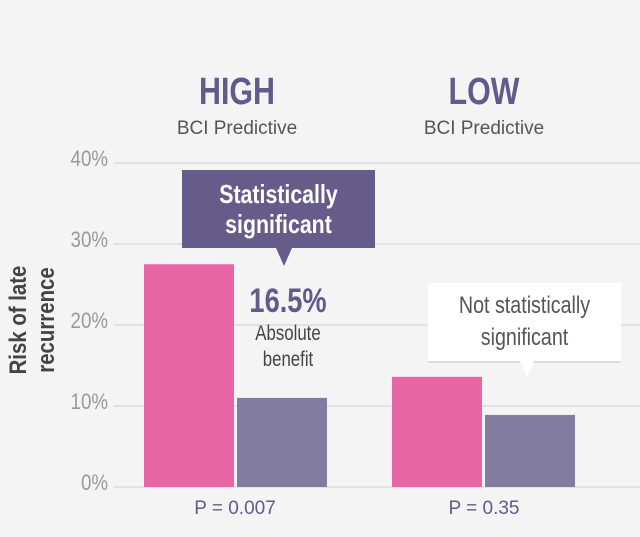 The width and height of the screenshot is (640, 537). What do you see at coordinates (524, 305) in the screenshot?
I see `callout-line: Not statistically` at bounding box center [524, 305].